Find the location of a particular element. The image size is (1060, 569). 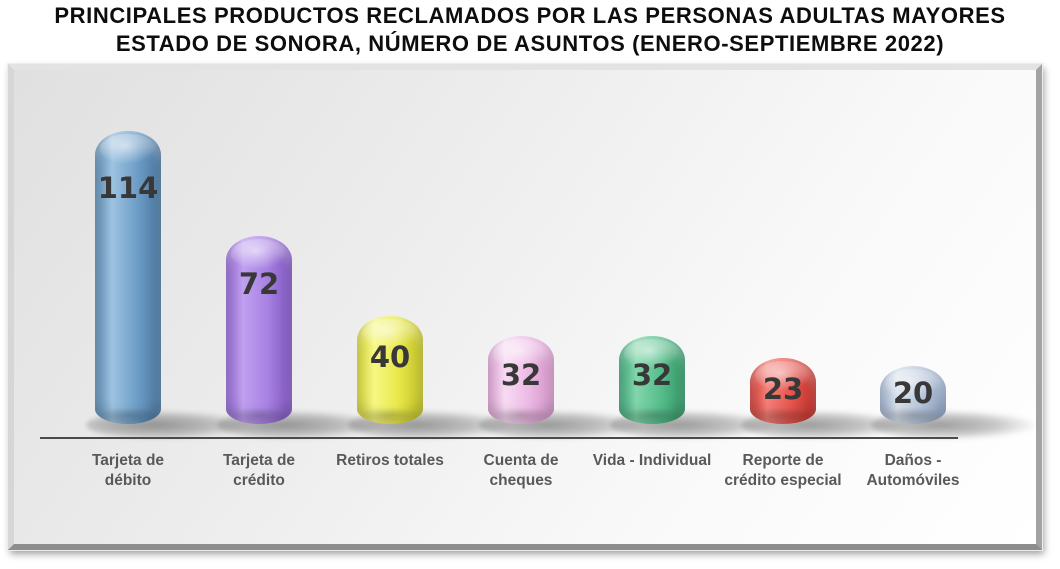

bar-cylinder: 40 is located at coordinates (390, 370).